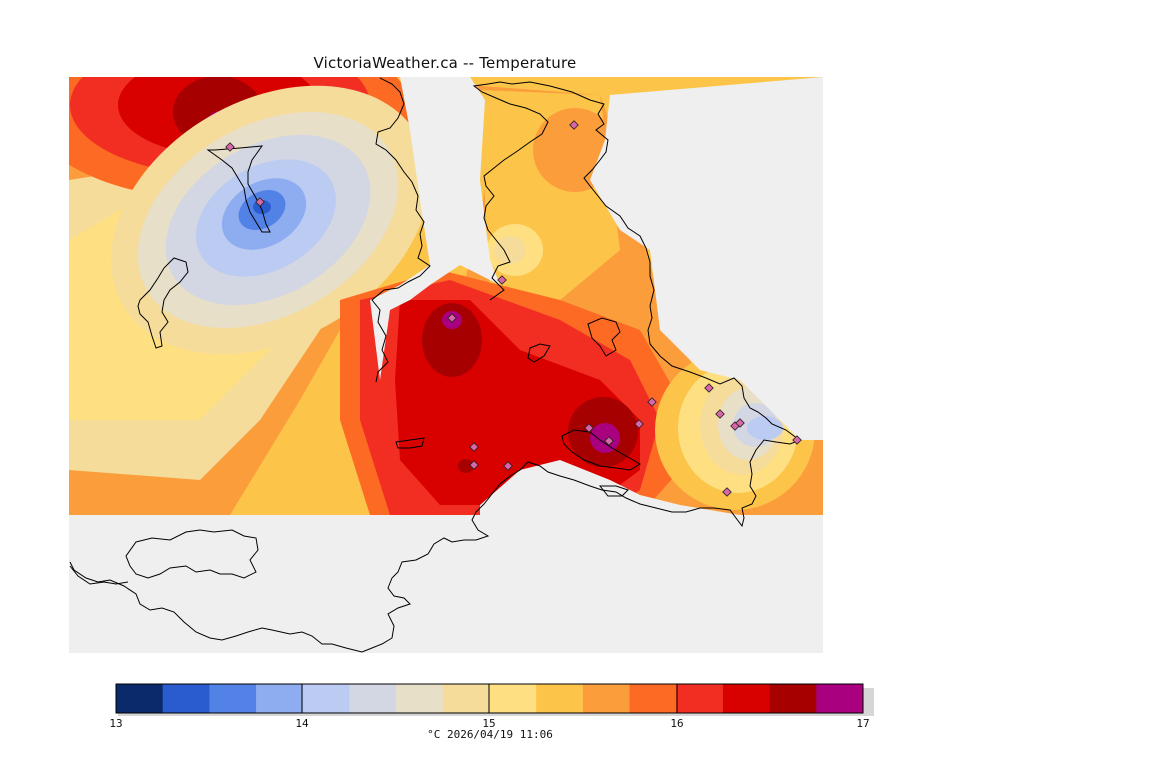 The height and width of the screenshot is (768, 1152). What do you see at coordinates (676, 723) in the screenshot?
I see `color-bar-tick-label: 16` at bounding box center [676, 723].